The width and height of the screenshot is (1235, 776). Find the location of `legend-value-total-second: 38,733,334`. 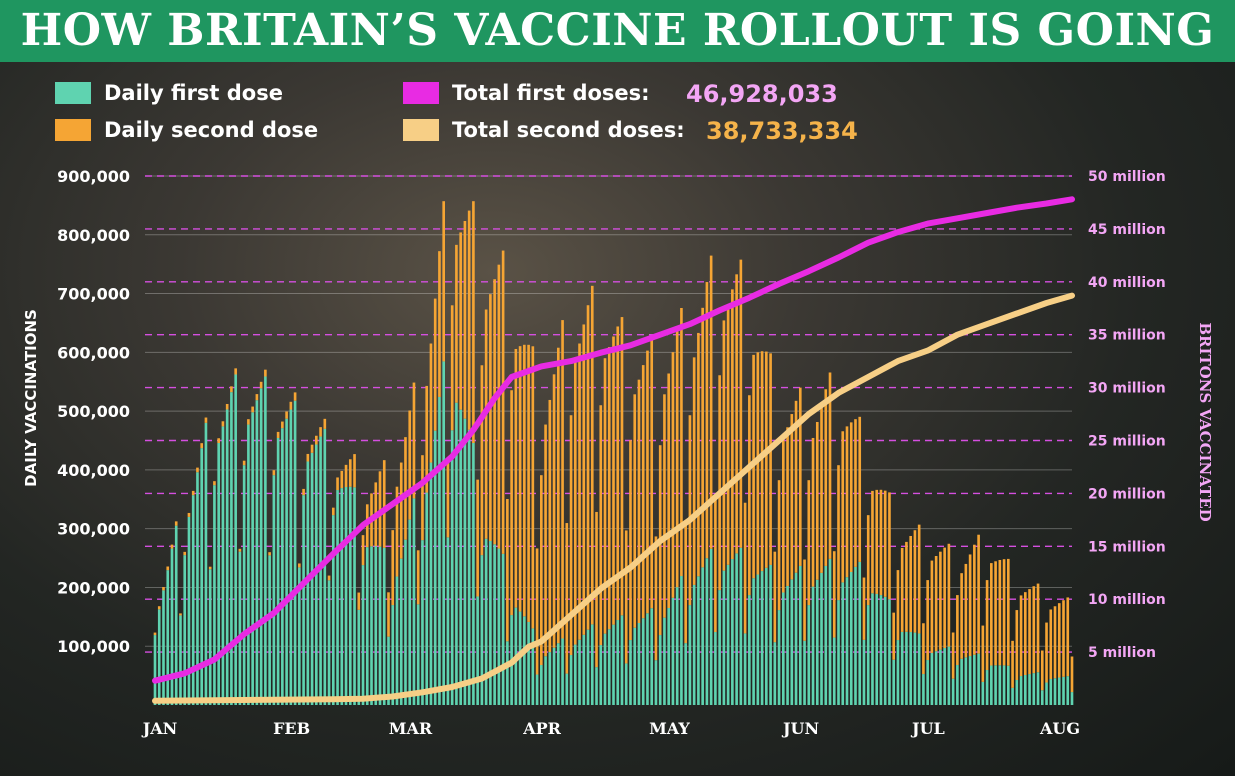

legend-value-total-second: 38,733,334 is located at coordinates (782, 131).